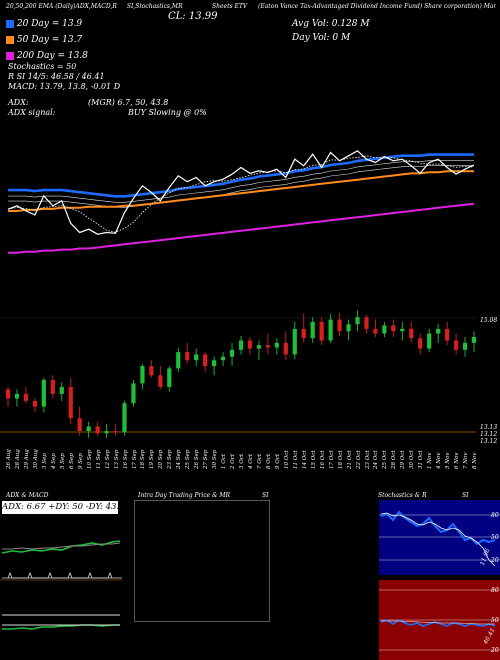  I want to click on date-tick-label: 7 Oct, so click(259, 461).